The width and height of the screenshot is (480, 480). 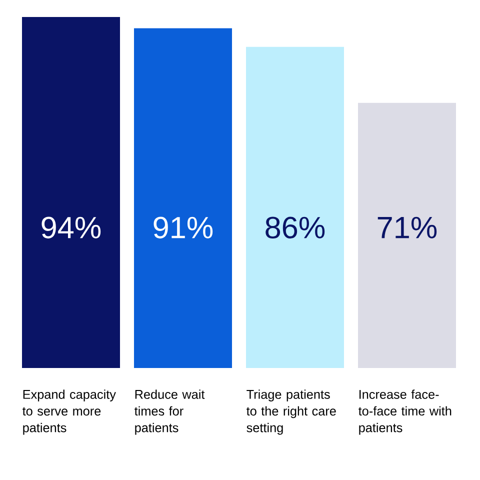 I want to click on x-tick-label: Increase face-to-face time with patients, so click(x=405, y=412).